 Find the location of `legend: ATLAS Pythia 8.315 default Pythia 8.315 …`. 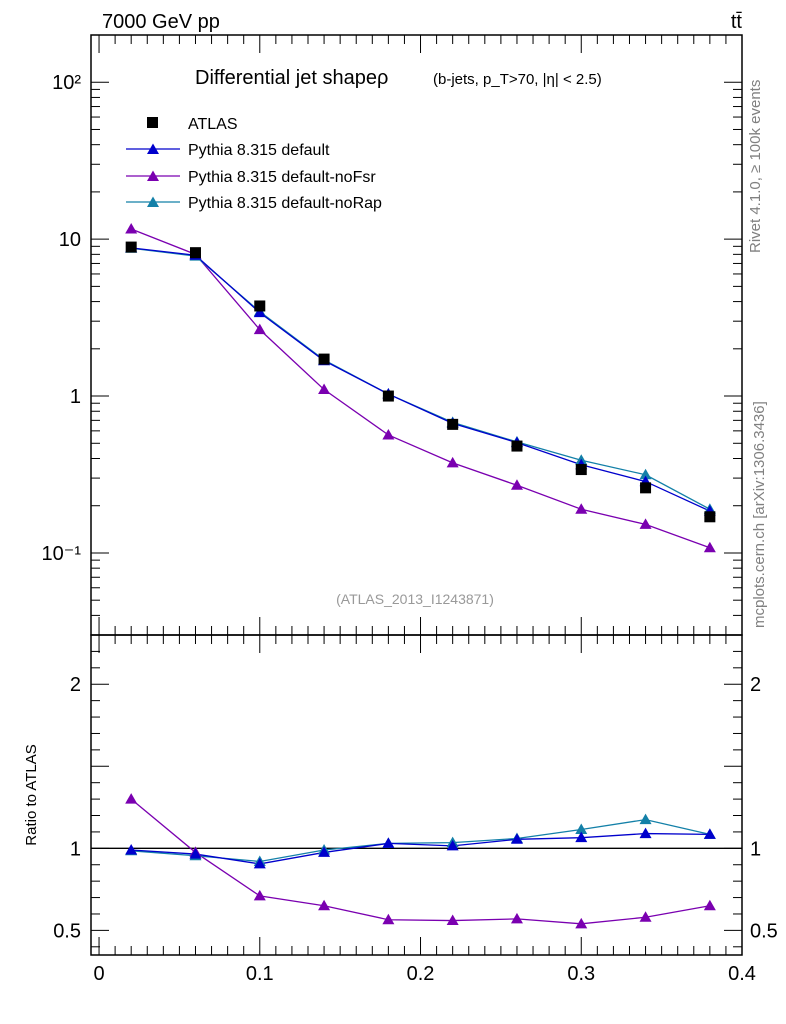

legend: ATLAS Pythia 8.315 default Pythia 8.315 … is located at coordinates (254, 164).